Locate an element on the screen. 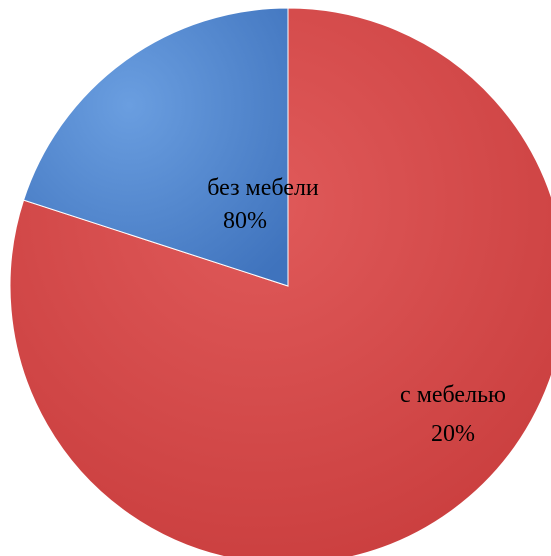 The image size is (551, 556). slice-label-percent: 20% is located at coordinates (453, 434).